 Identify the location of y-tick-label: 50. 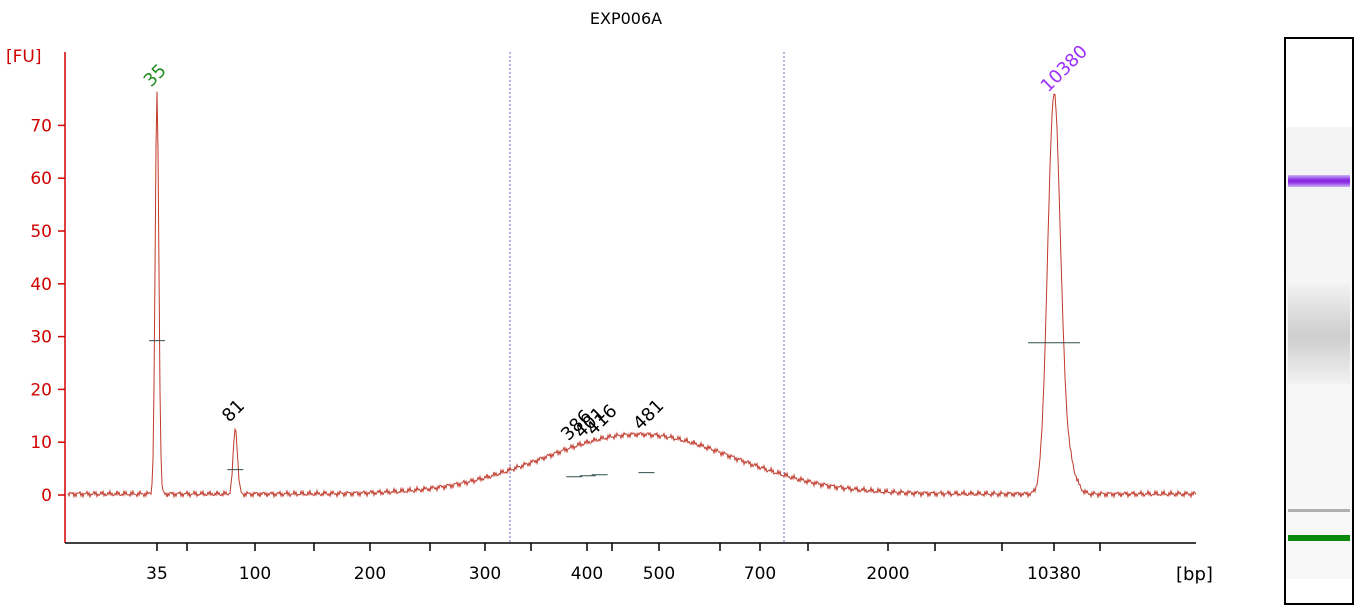
(41, 232).